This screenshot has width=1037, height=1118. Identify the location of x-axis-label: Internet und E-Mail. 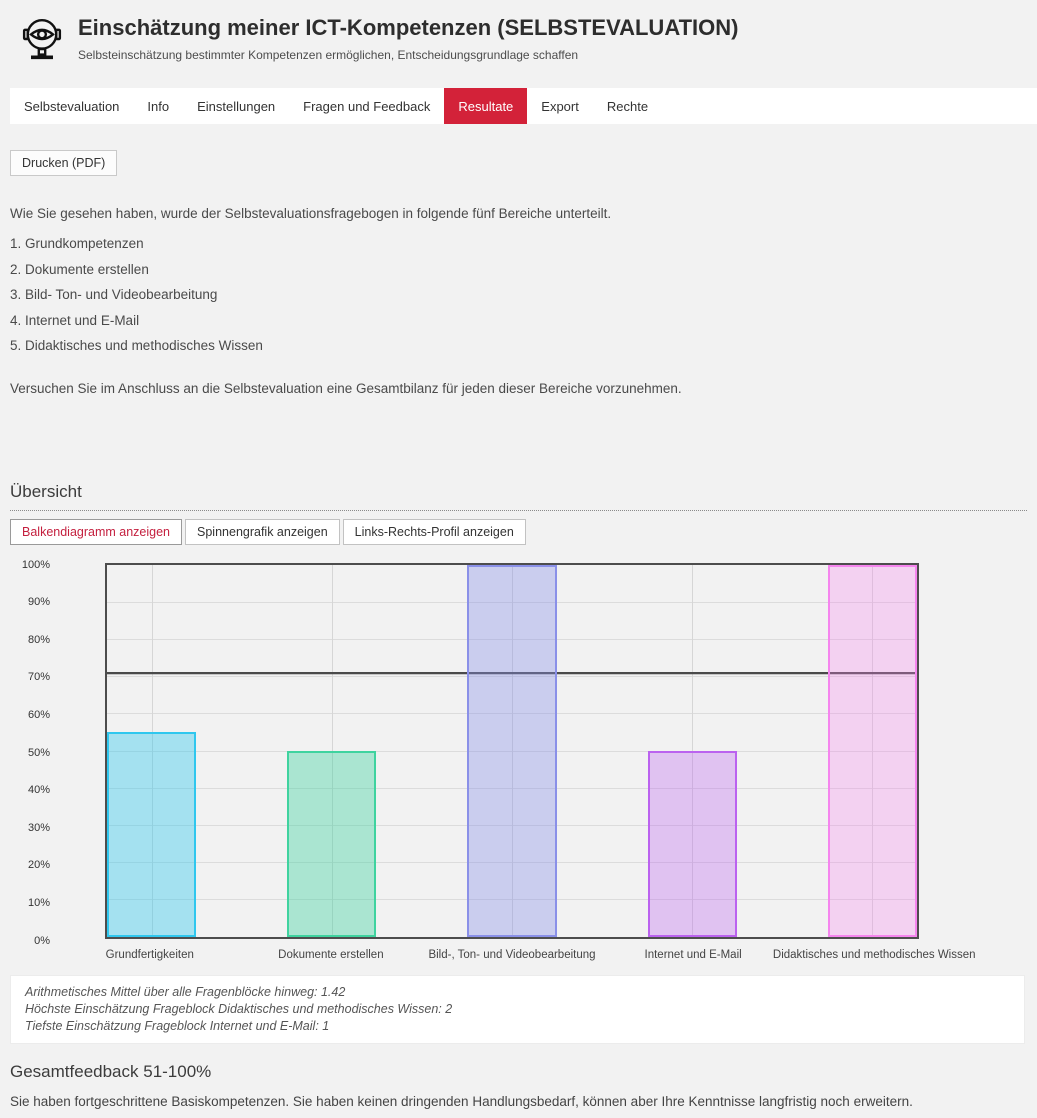
(693, 954).